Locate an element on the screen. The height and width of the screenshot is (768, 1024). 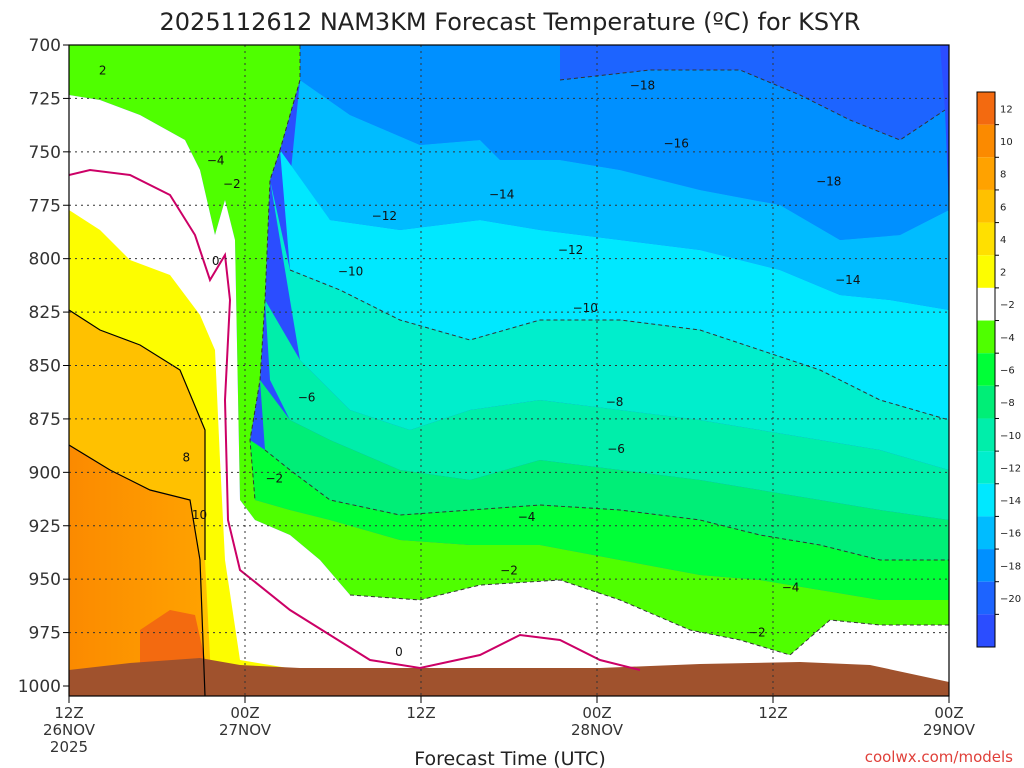
colorbar-label: −4 is located at coordinates (1007, 338).